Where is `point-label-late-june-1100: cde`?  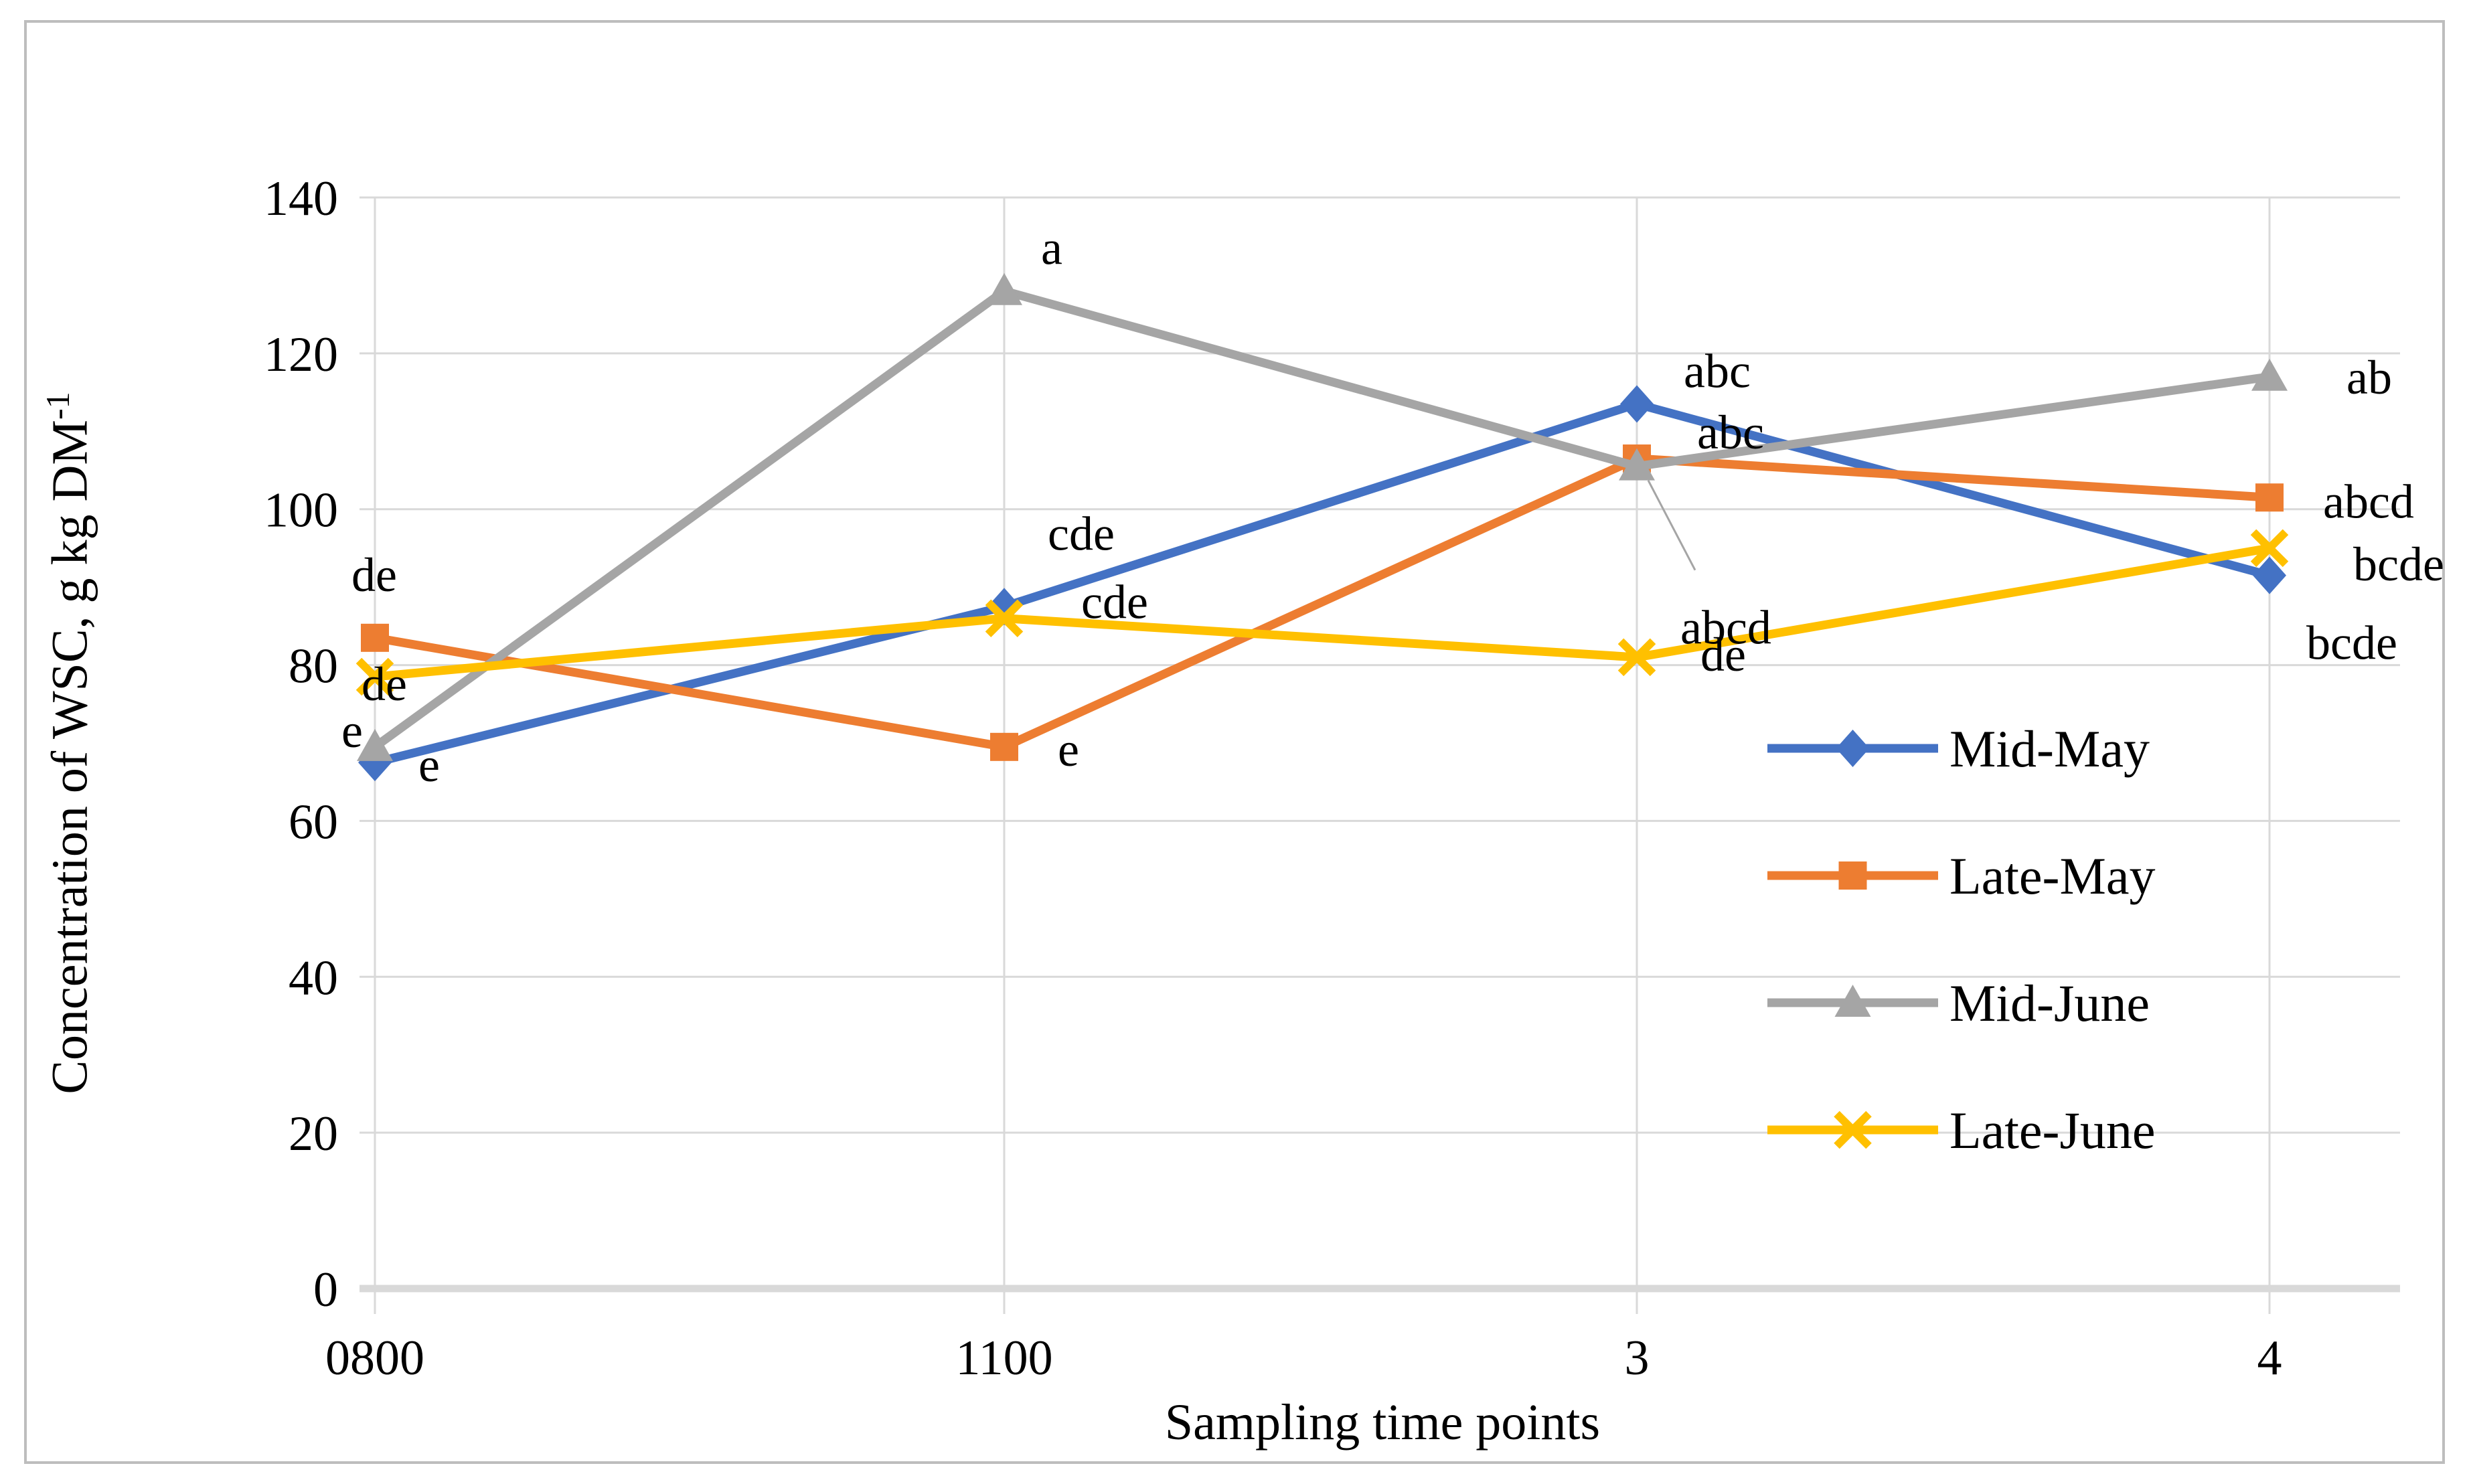 point-label-late-june-1100: cde is located at coordinates (1114, 603).